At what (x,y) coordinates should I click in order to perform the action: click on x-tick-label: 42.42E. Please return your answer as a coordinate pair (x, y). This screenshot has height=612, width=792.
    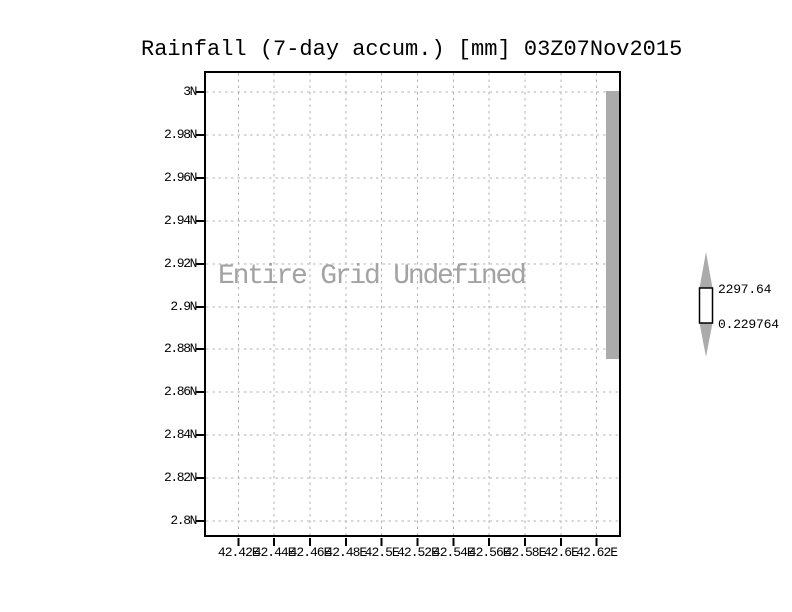
    Looking at the image, I should click on (238, 552).